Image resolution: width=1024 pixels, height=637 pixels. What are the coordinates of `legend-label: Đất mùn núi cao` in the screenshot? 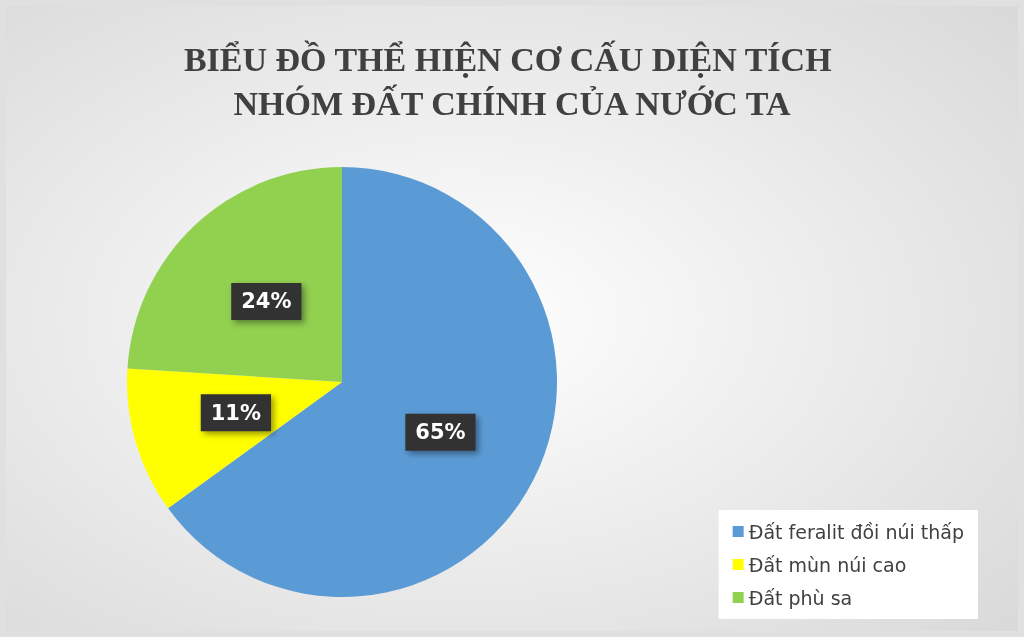 It's located at (827, 564).